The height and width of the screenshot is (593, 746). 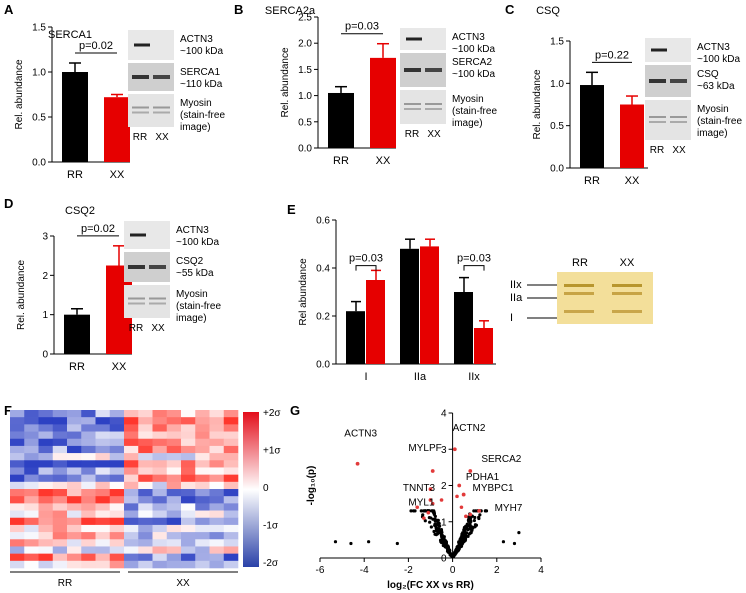 I want to click on panel-letter: D, so click(x=8, y=203).